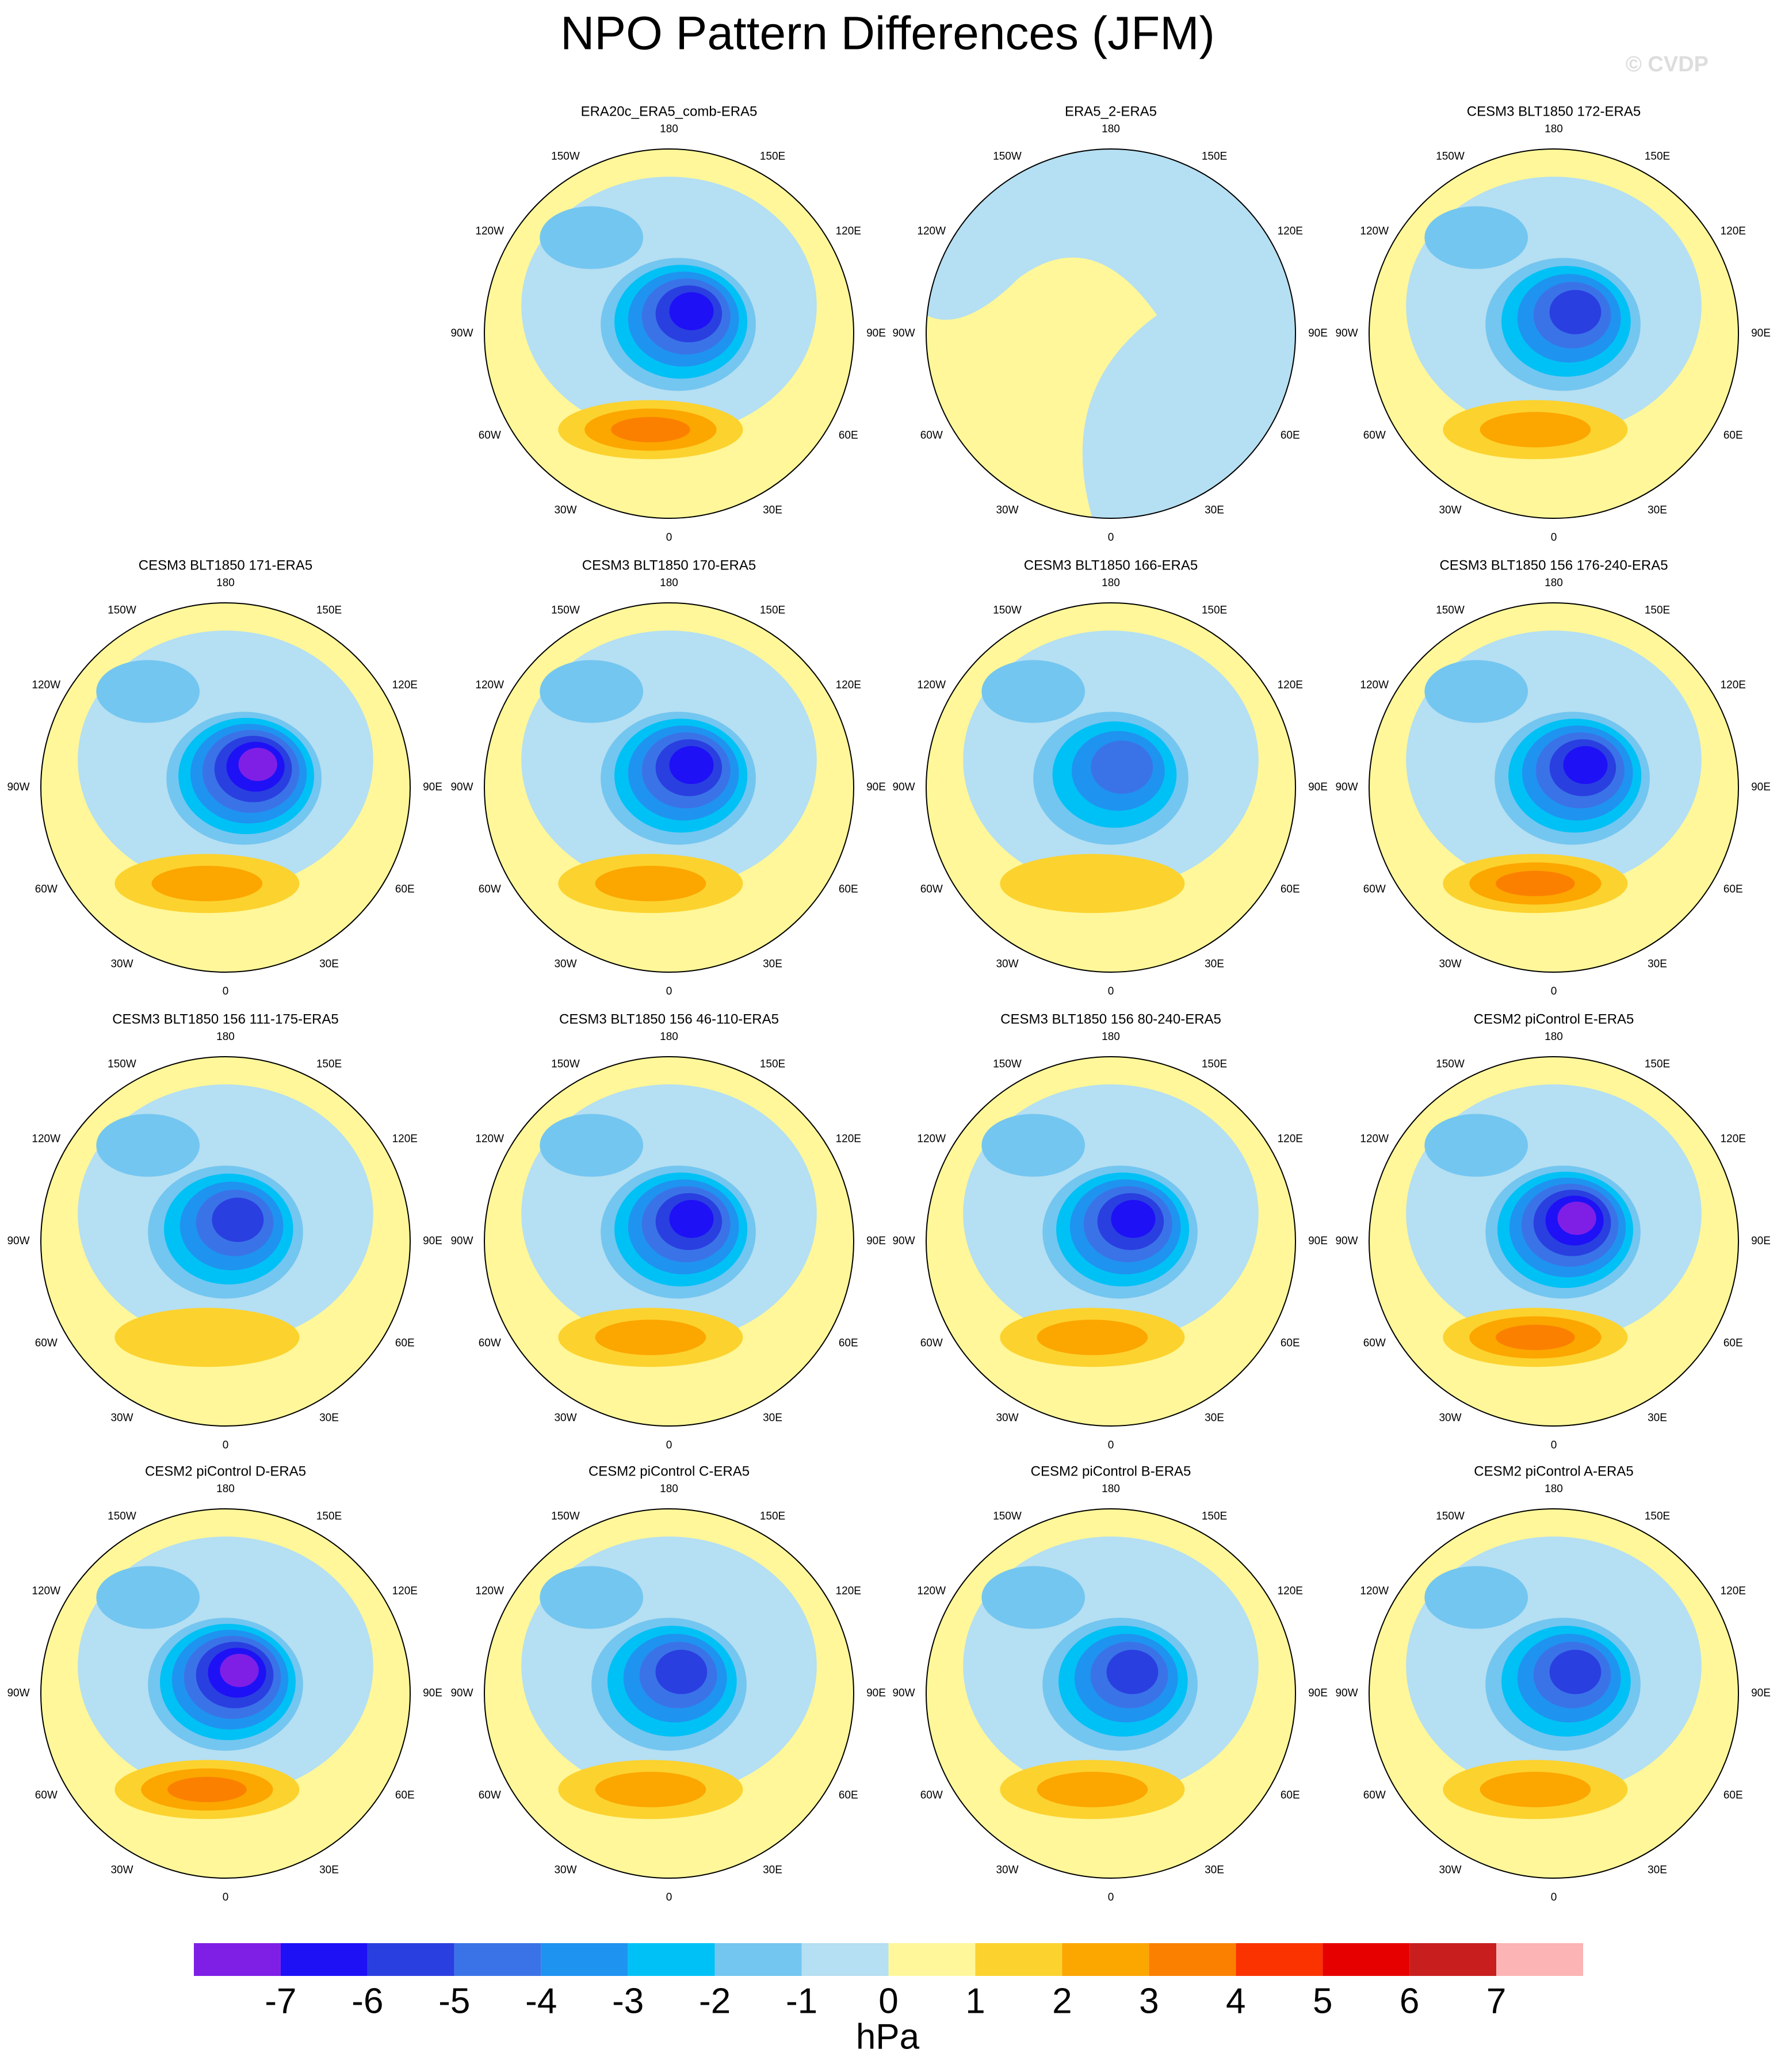 This screenshot has height=2072, width=1781. I want to click on colorbar-tick-label: 6, so click(1409, 2001).